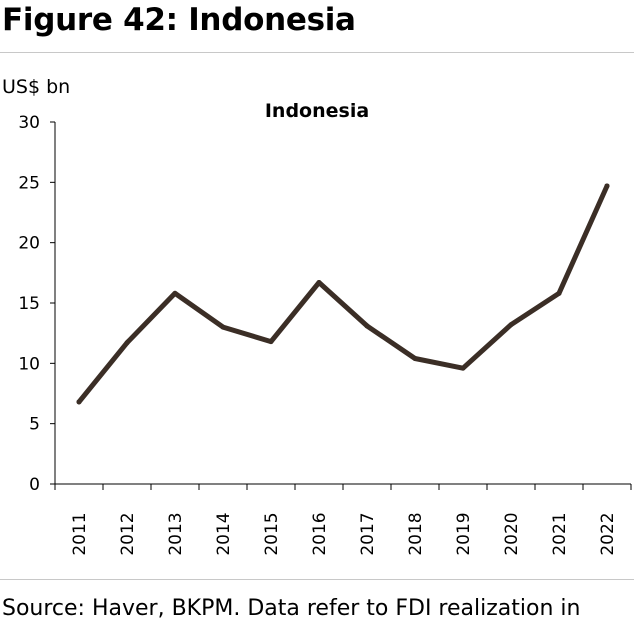 The image size is (641, 629). I want to click on chart-title: Indonesia, so click(317, 111).